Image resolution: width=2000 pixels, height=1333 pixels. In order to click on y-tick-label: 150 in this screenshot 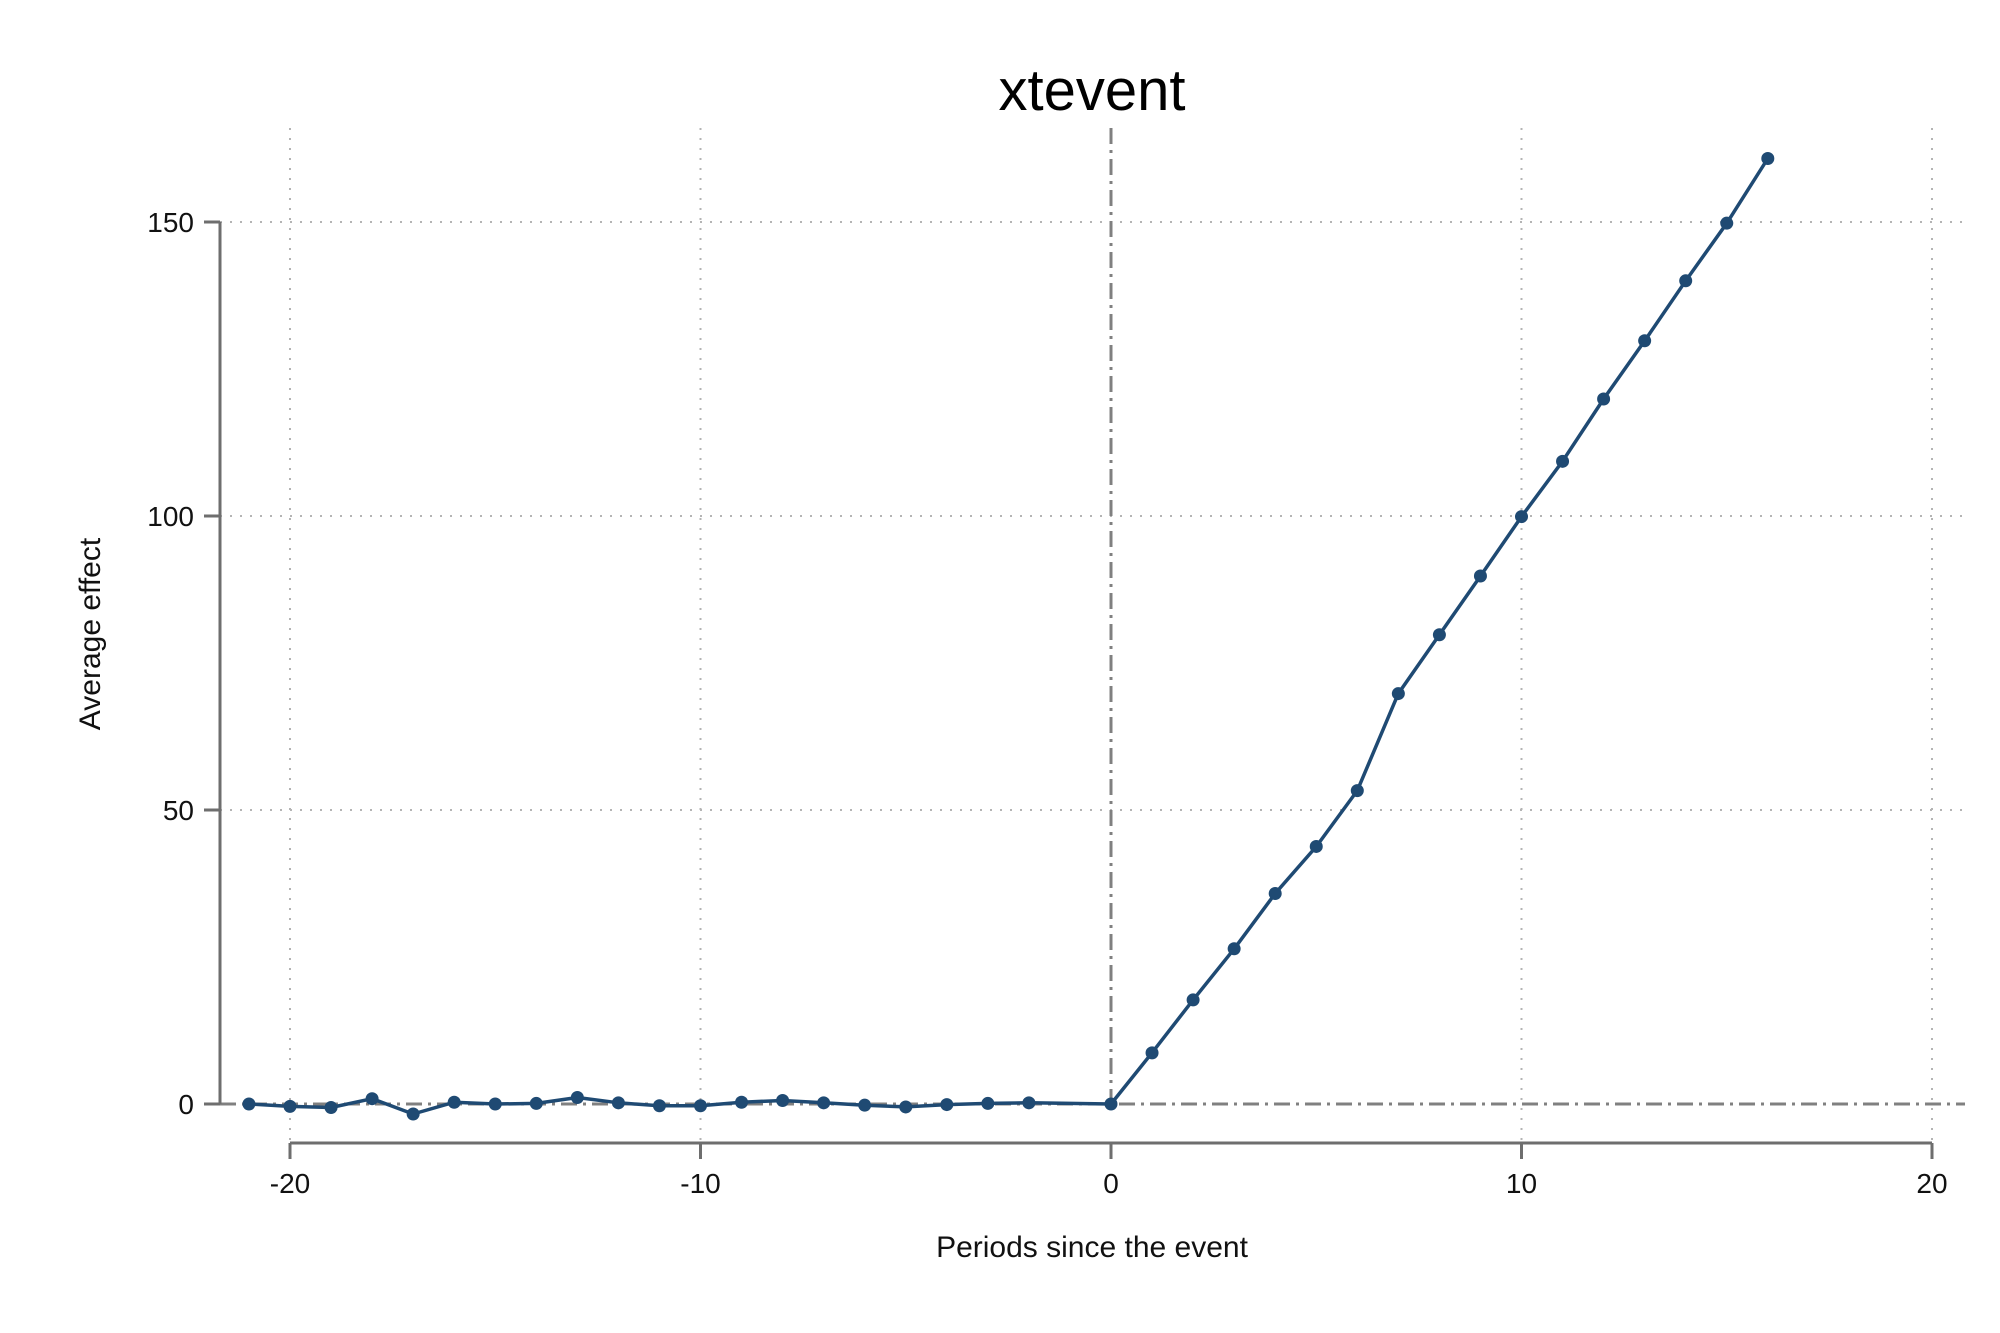, I will do `click(170, 222)`.